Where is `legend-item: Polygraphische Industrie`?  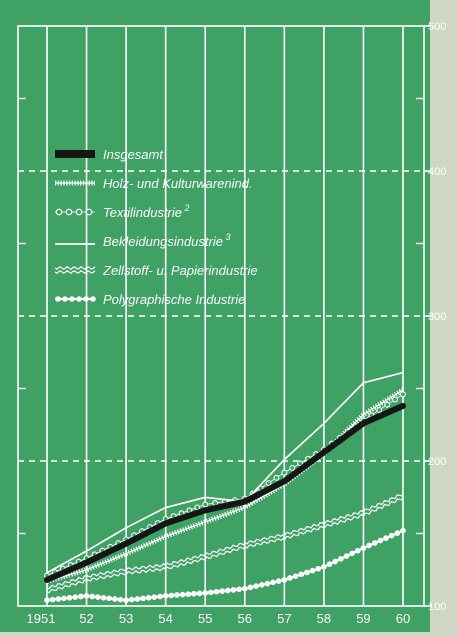 legend-item: Polygraphische Industrie is located at coordinates (150, 299).